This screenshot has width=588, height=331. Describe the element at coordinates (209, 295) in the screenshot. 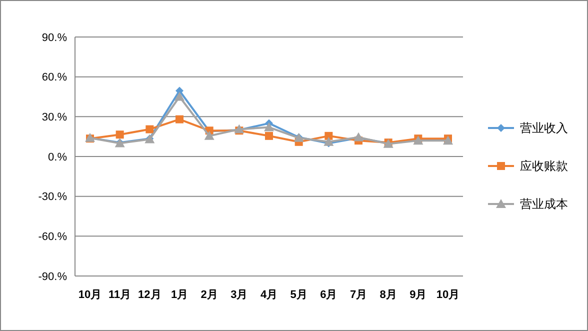

I see `x-tick-label: 2月` at that location.